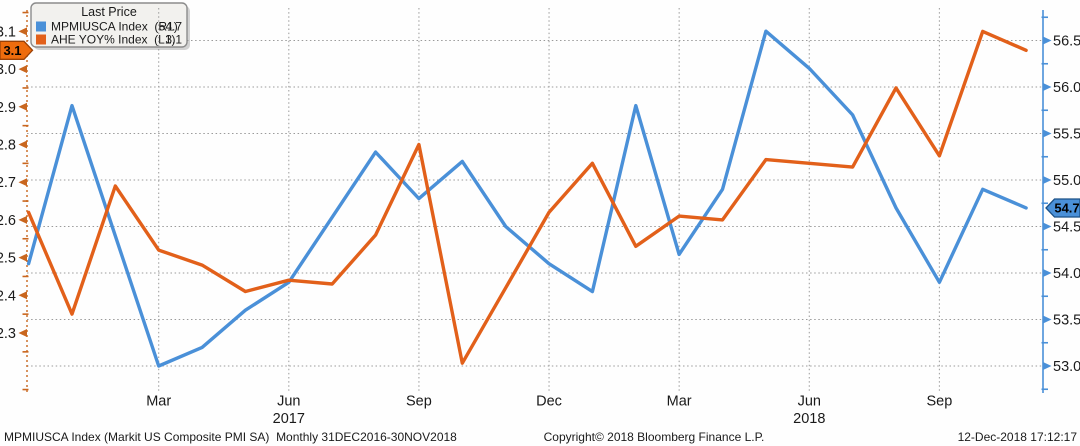  What do you see at coordinates (8, 183) in the screenshot?
I see `left-axis-tick-label: 2.7` at bounding box center [8, 183].